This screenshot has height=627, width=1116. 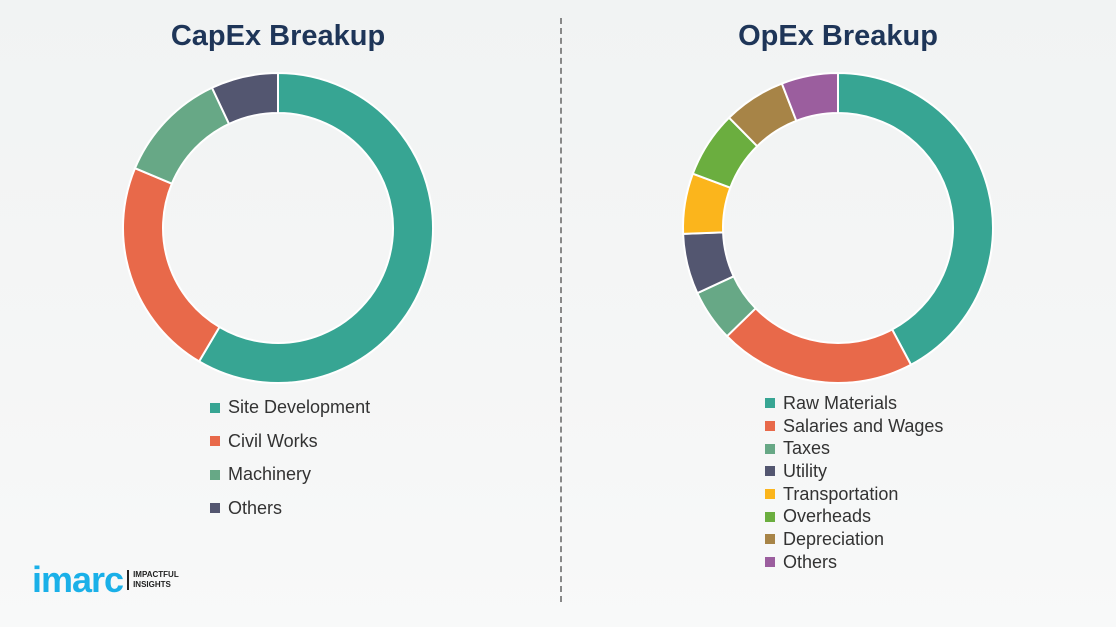 What do you see at coordinates (840, 402) in the screenshot?
I see `legend-label: Raw Materials` at bounding box center [840, 402].